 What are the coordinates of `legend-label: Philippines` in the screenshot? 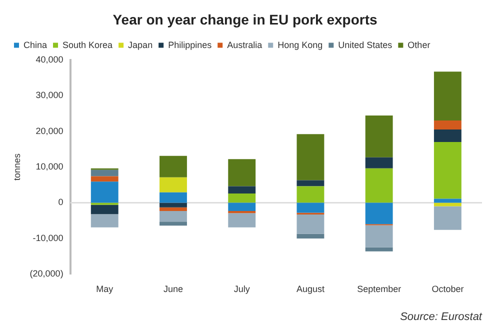 It's located at (190, 45).